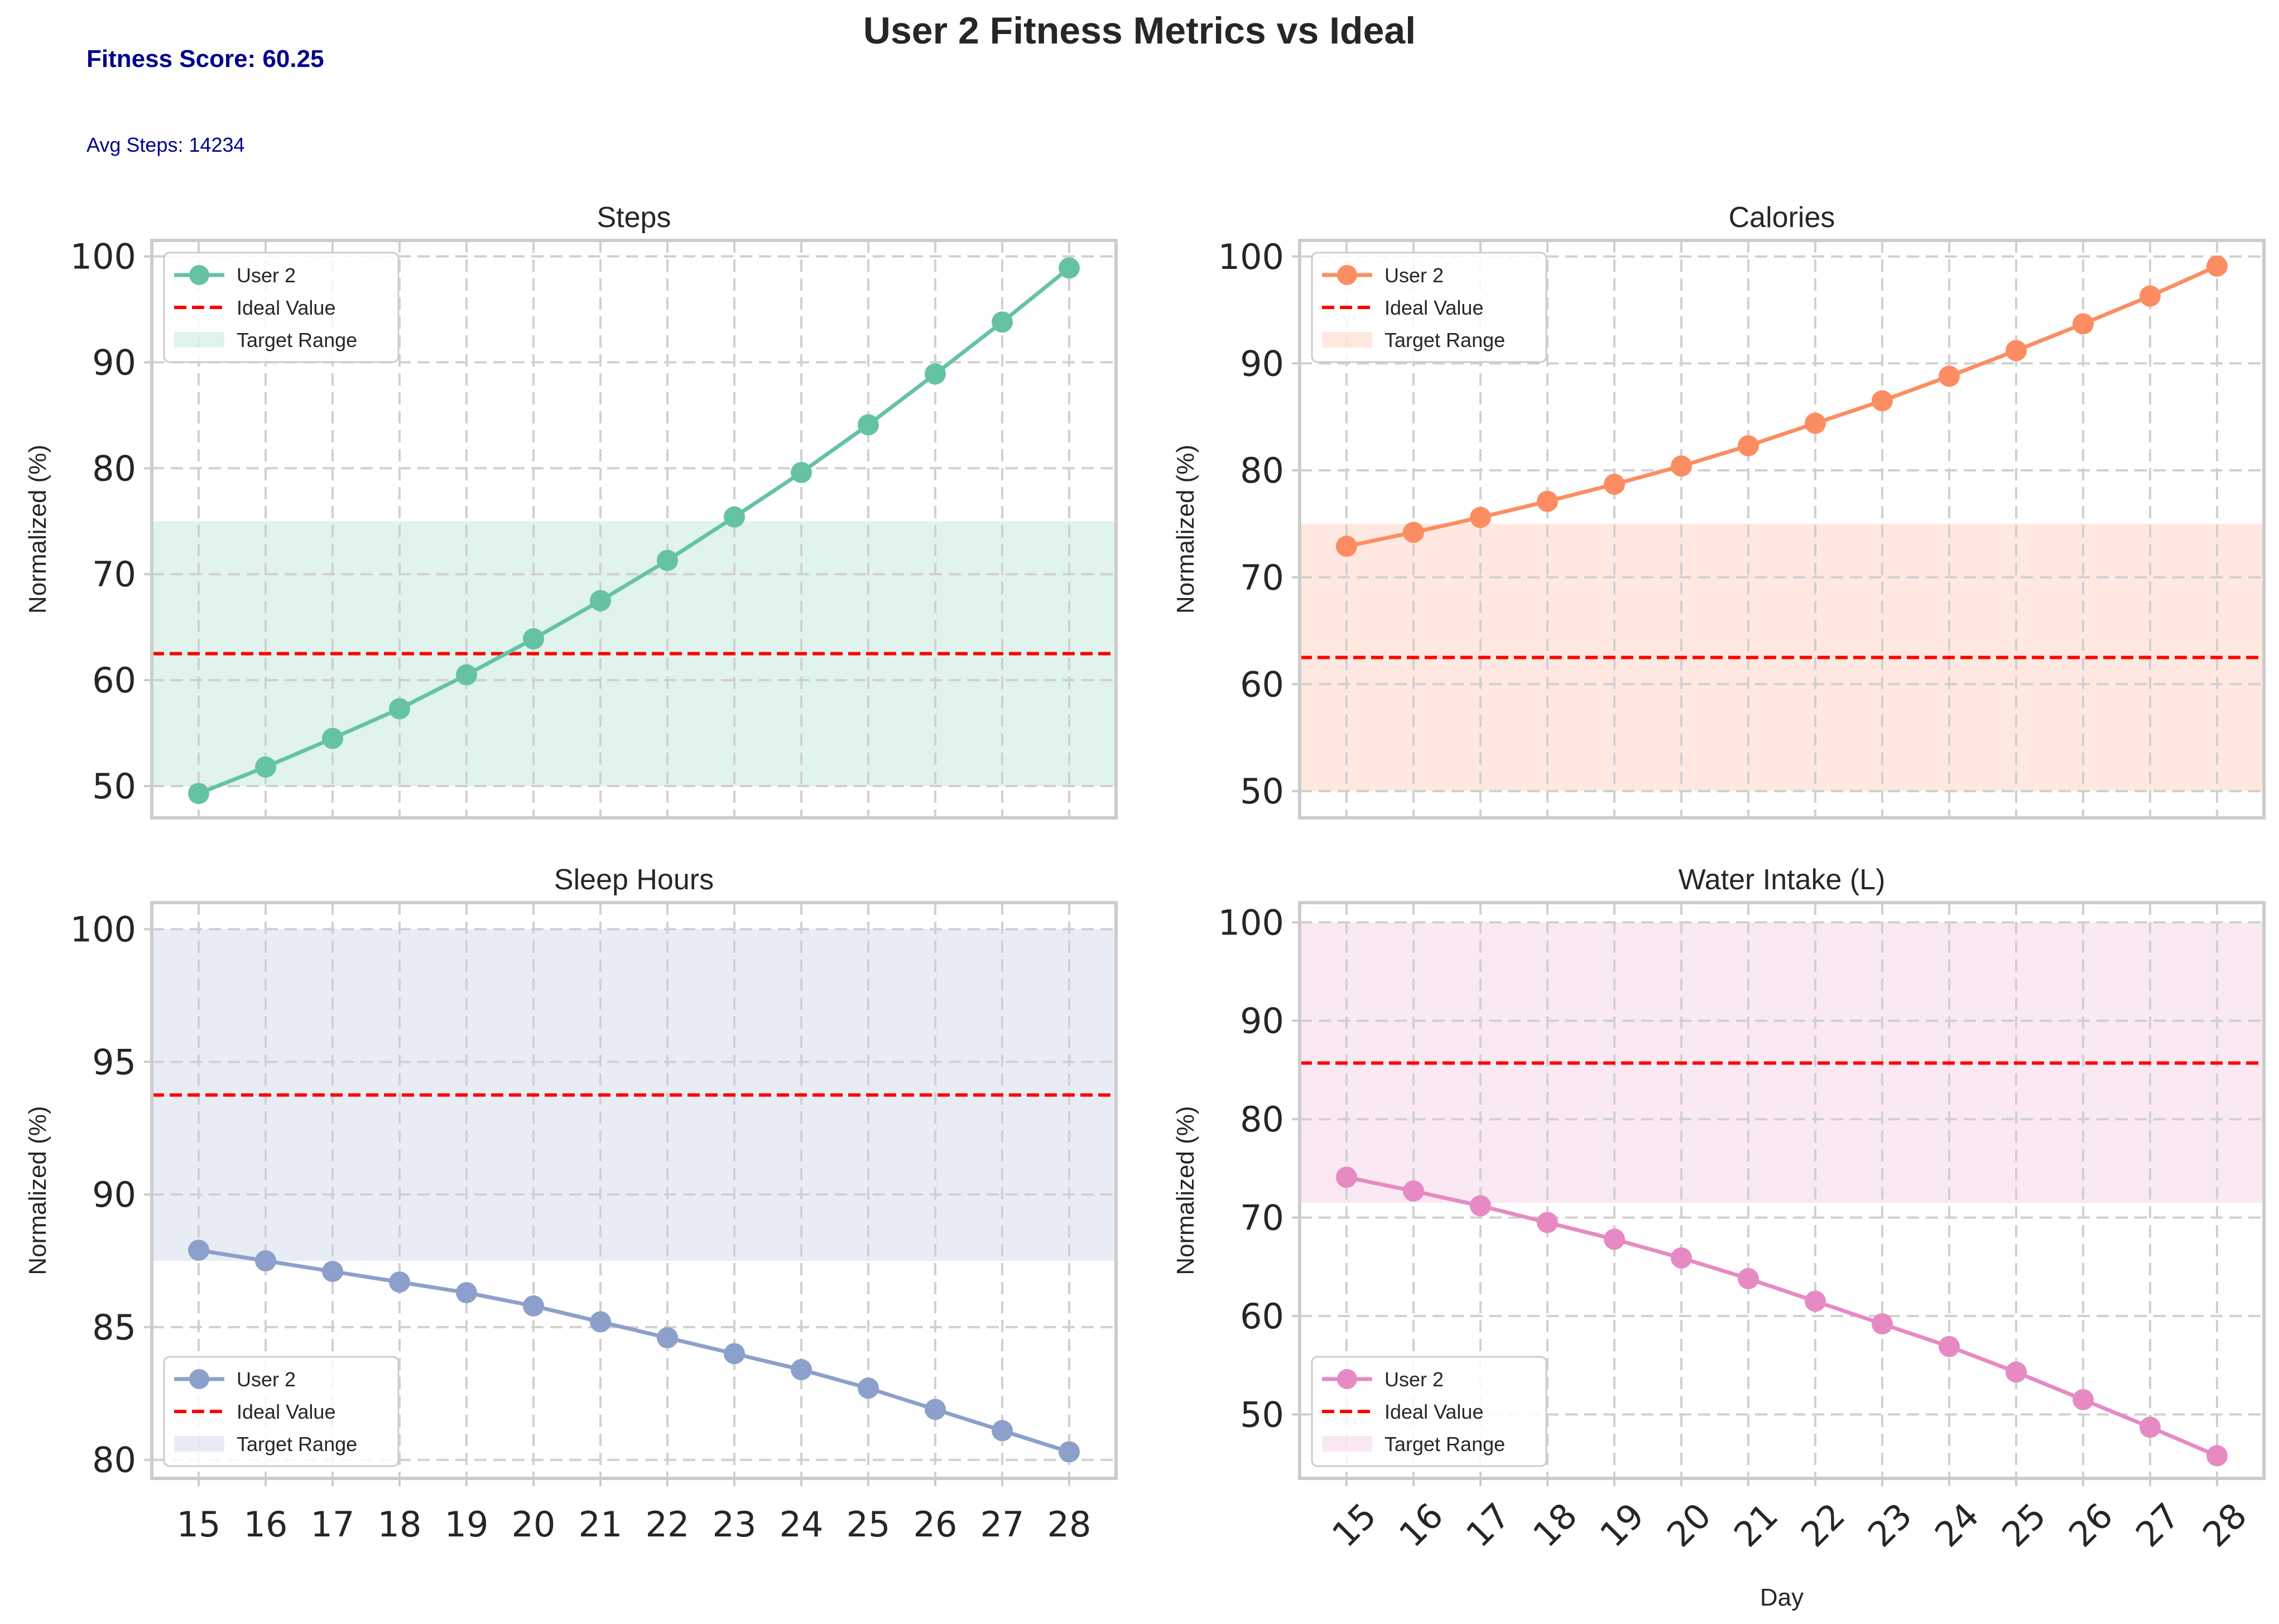  Describe the element at coordinates (1140, 31) in the screenshot. I see `figure-title: User 2 Fitness Metrics vs Ideal` at that location.